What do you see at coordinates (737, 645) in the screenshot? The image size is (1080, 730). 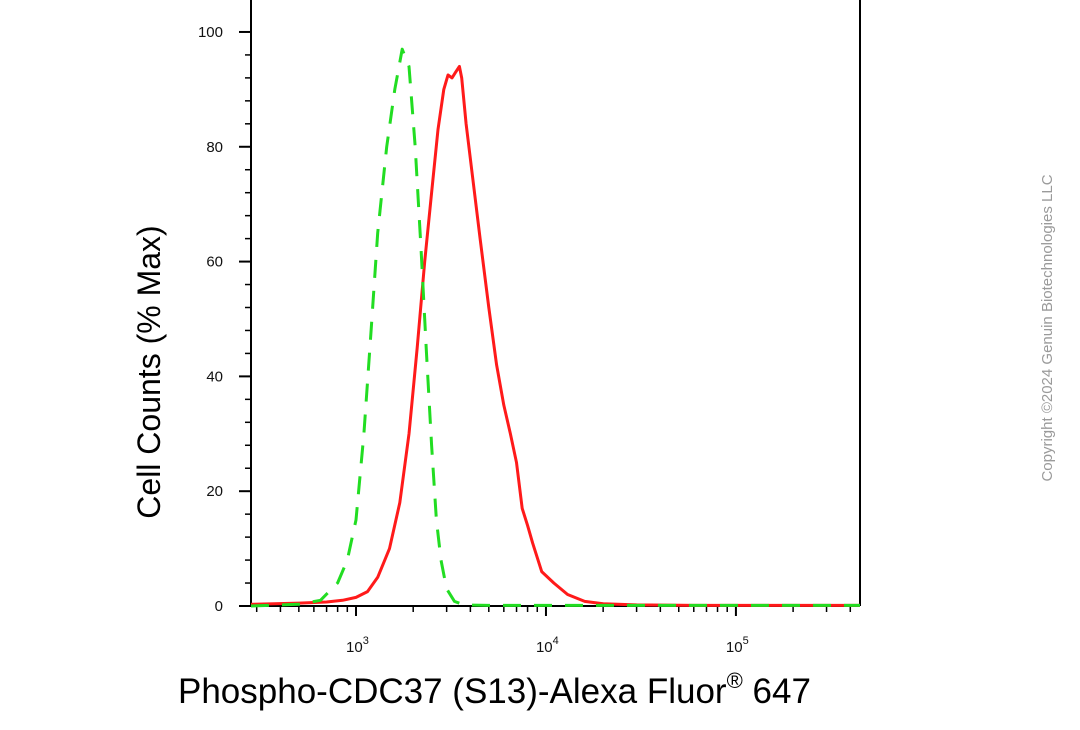 I see `x-tick-label: 10⁵` at bounding box center [737, 645].